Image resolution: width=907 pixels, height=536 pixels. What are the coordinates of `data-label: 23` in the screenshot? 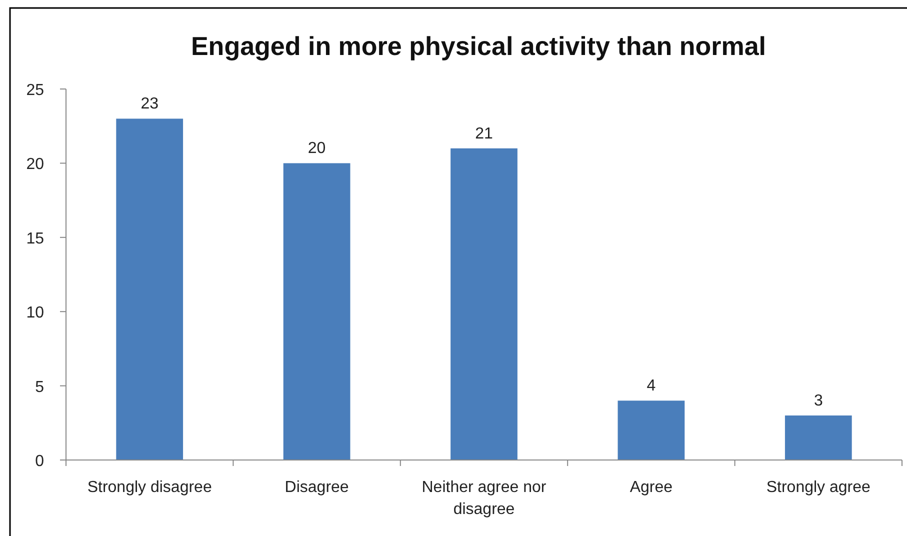 It's located at (149, 104).